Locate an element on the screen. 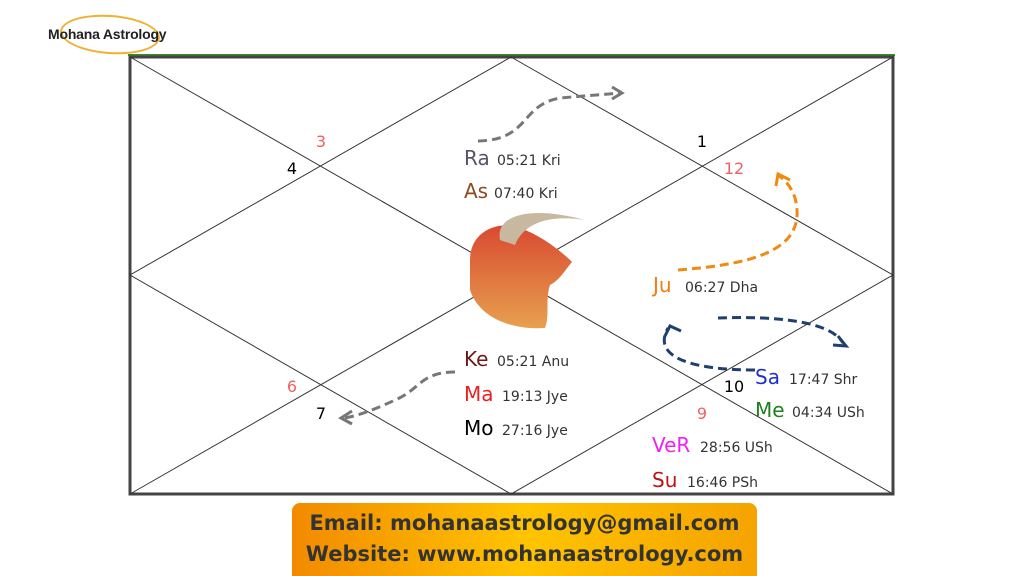  planet-su: Su 16:46 PSh is located at coordinates (705, 480).